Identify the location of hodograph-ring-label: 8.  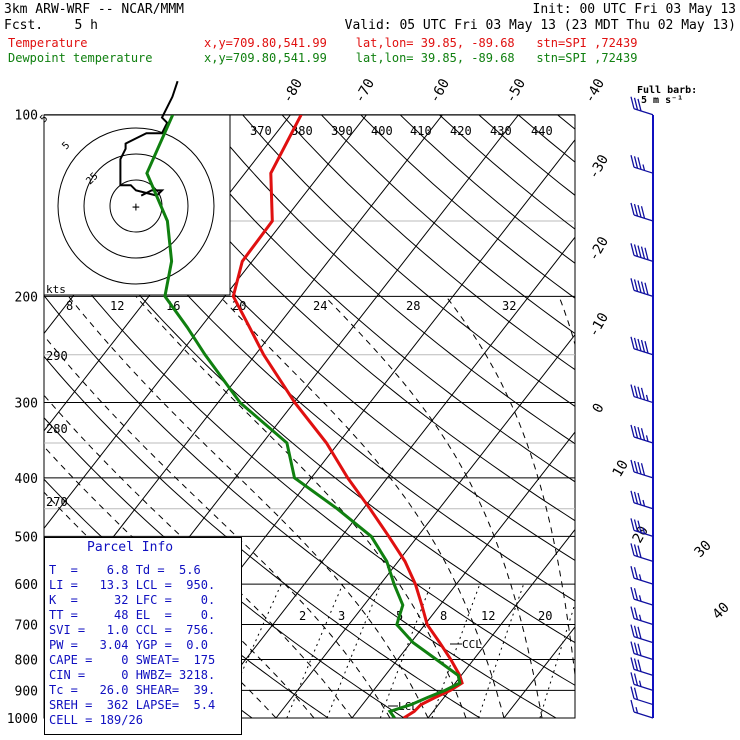
(69, 306).